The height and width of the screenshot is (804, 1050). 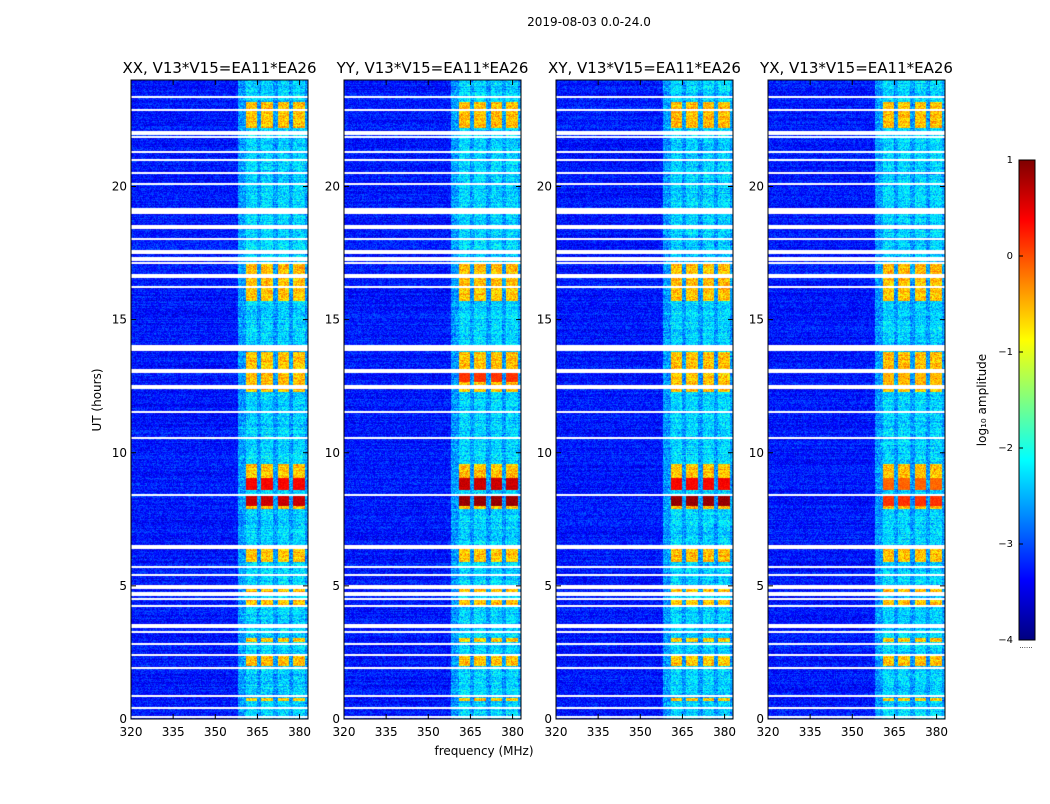 What do you see at coordinates (644, 68) in the screenshot?
I see `panel-title: XY, V13*V15=EA11*EA26` at bounding box center [644, 68].